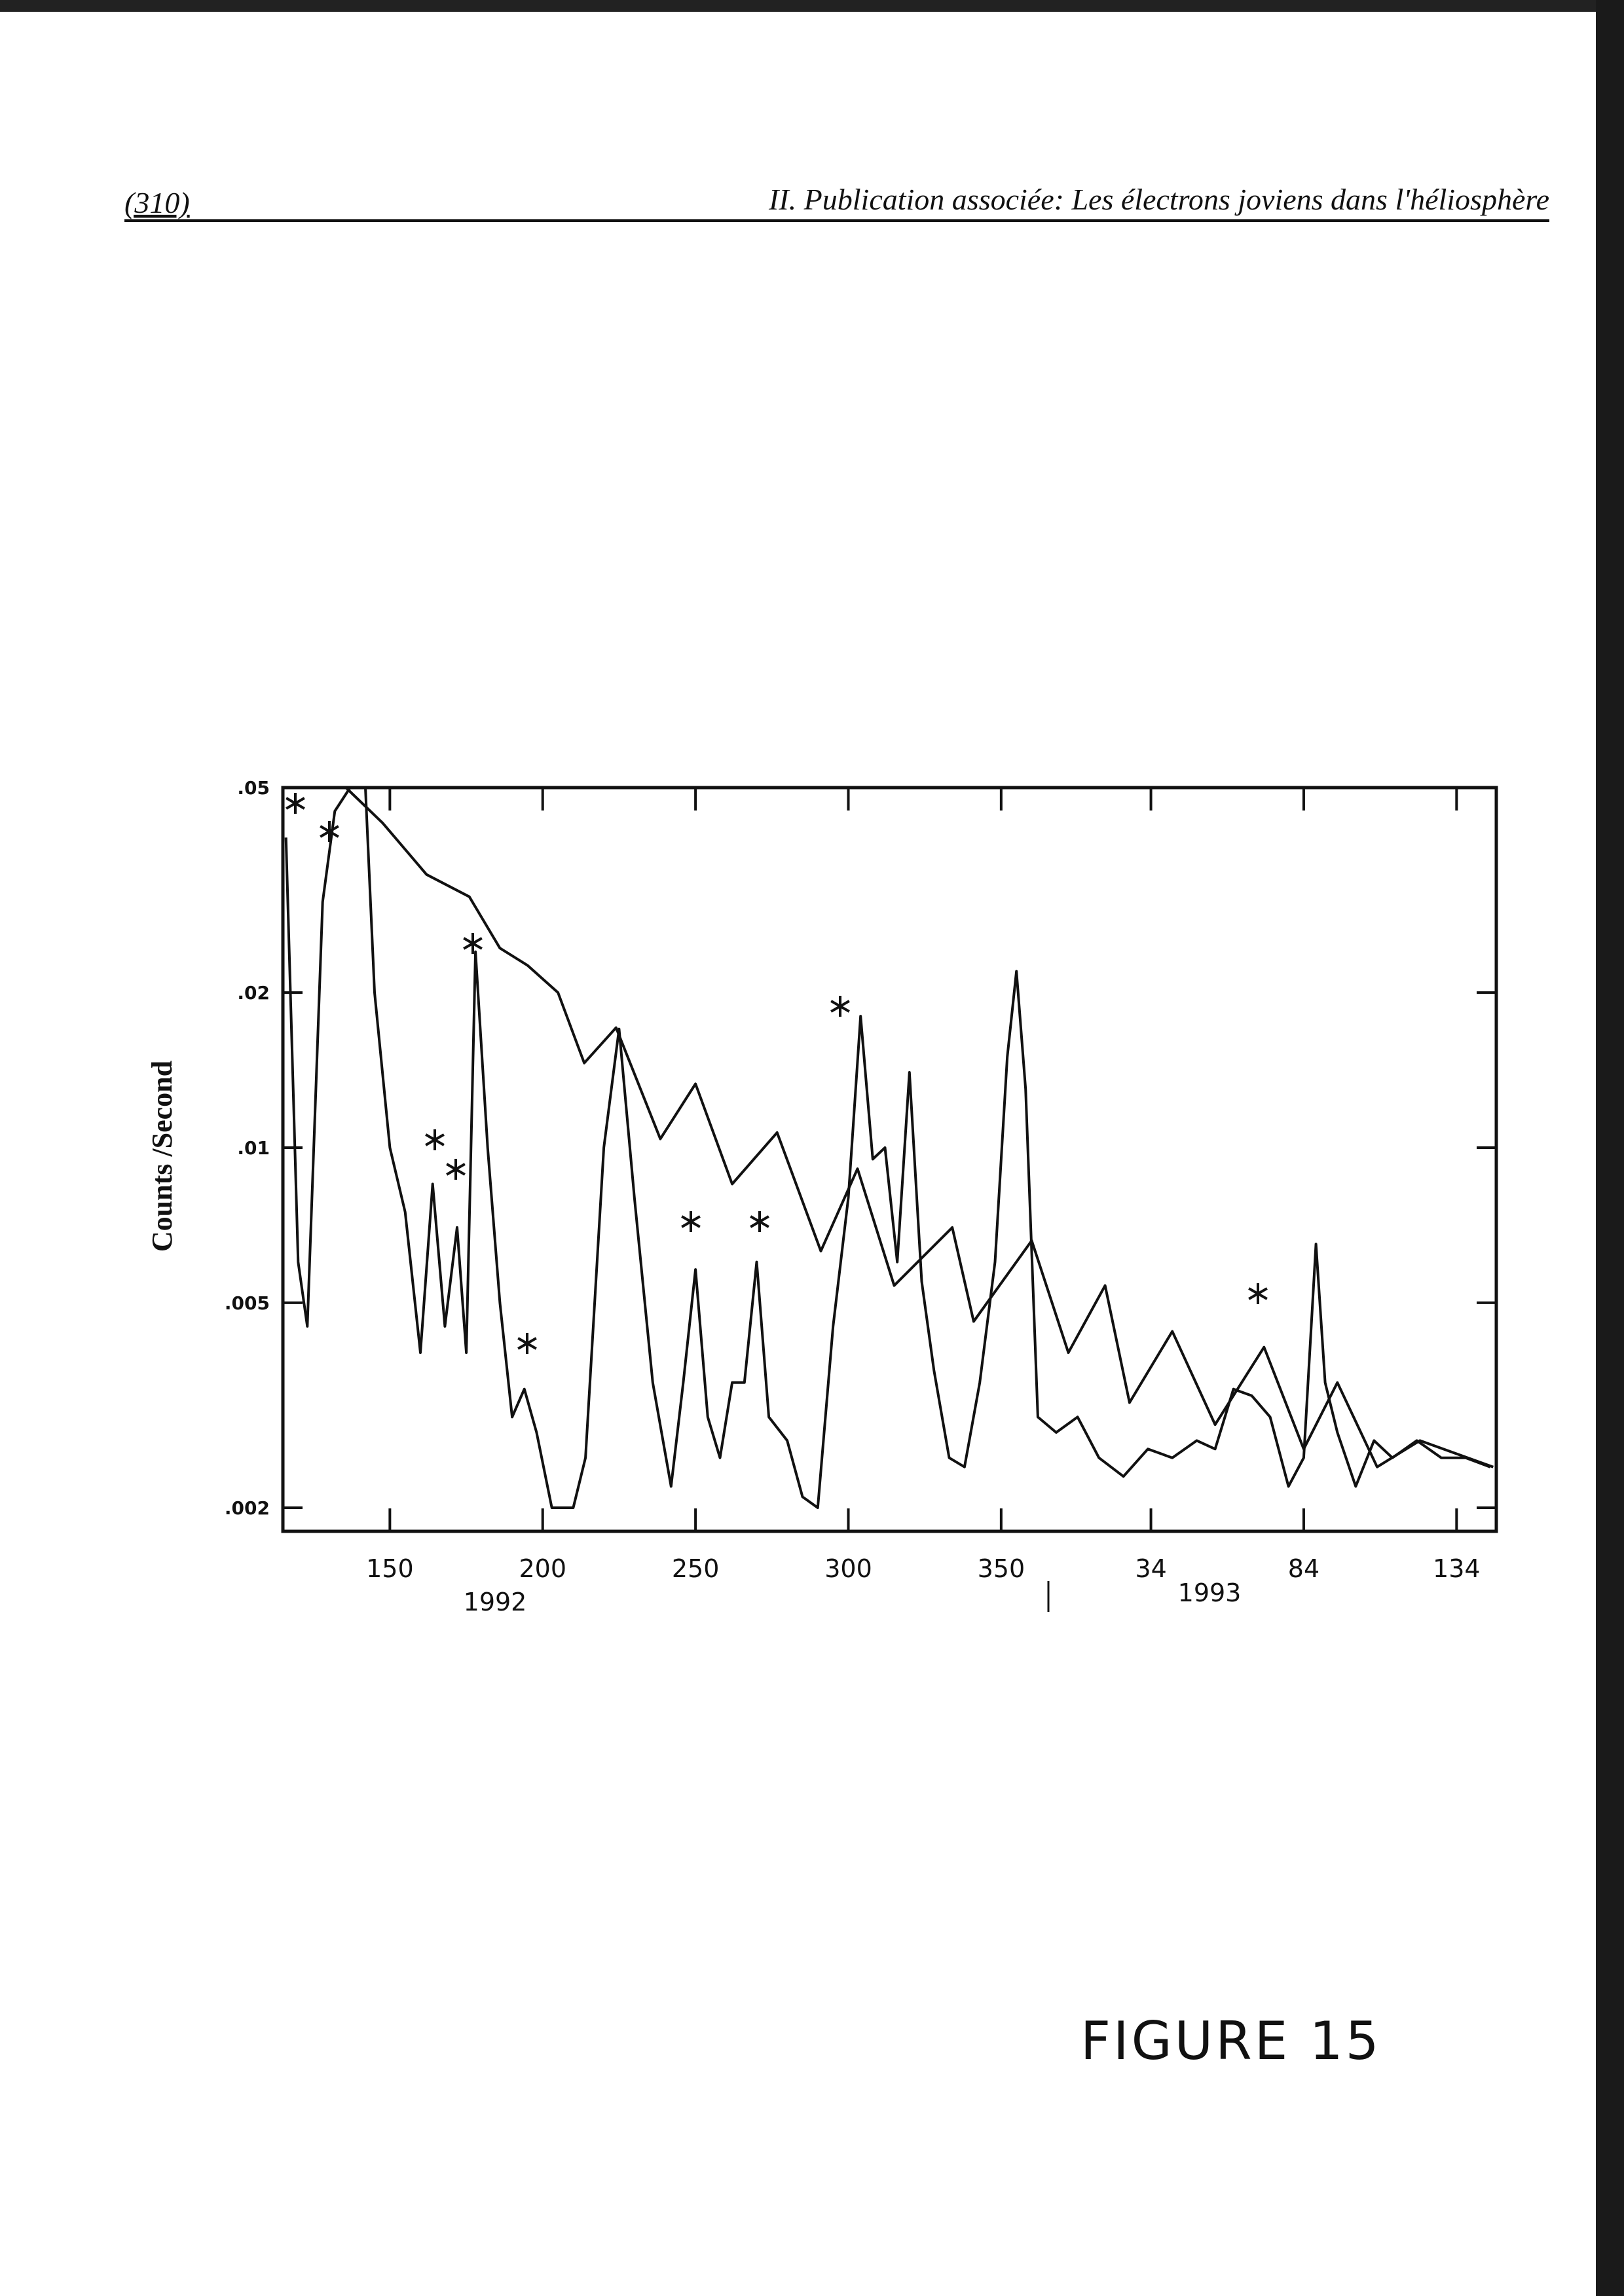 The height and width of the screenshot is (2296, 1624). I want to click on year-label: 1992, so click(495, 1602).